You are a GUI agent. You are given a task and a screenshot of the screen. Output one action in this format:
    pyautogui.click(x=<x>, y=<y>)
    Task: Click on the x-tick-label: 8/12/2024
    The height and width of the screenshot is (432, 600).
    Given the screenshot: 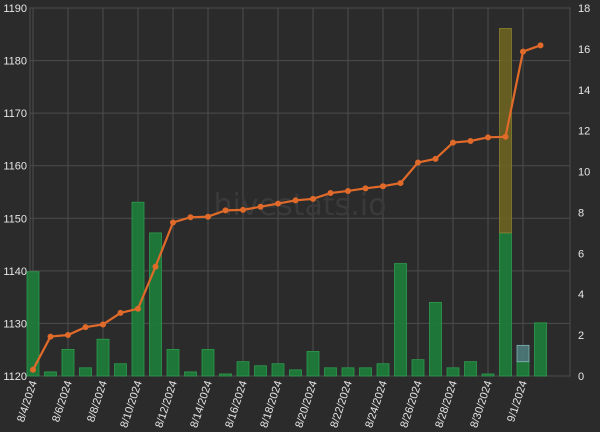 What is the action you would take?
    pyautogui.click(x=166, y=404)
    